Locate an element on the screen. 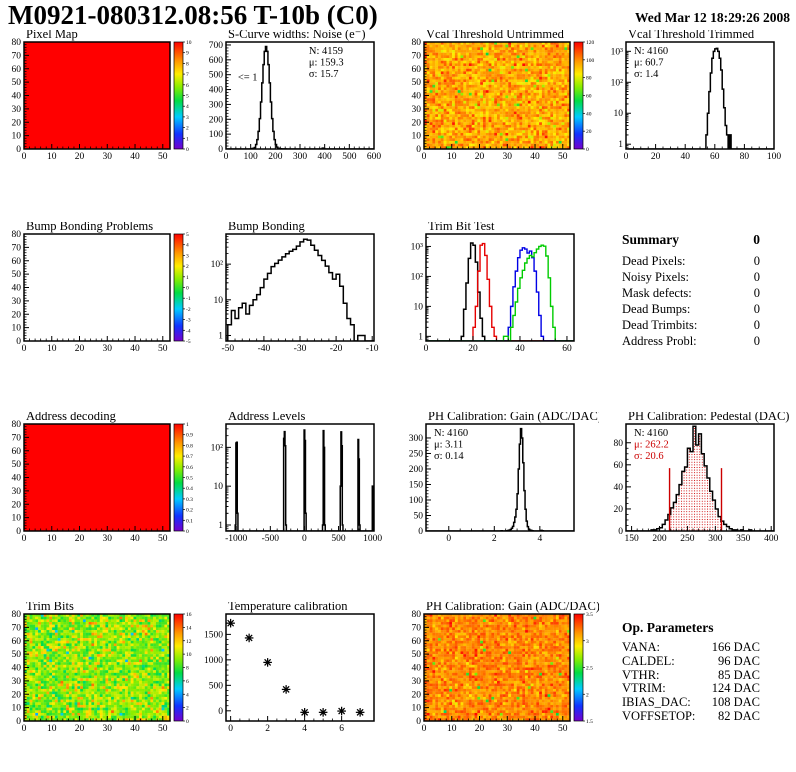 This screenshot has height=772, width=796. plot-cell-temperature: 0 2 4 6 0 500 1000 1500 Temperature calibration is located at coordinates (299, 685).